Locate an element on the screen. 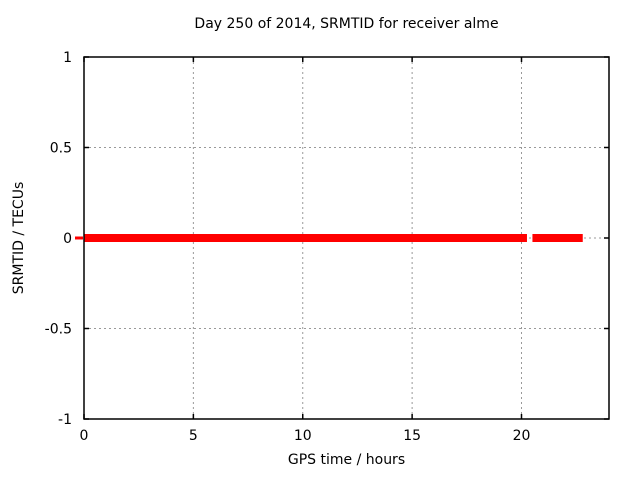  y-tick-label: 0 is located at coordinates (67, 239).